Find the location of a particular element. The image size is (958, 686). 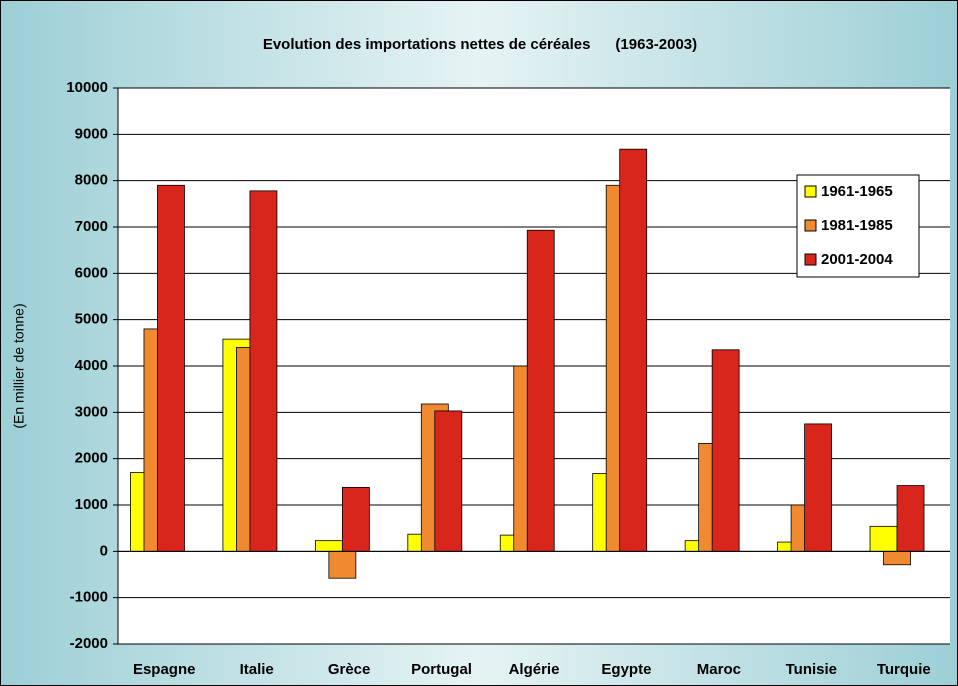

legend-label: 1961-1965 is located at coordinates (857, 191).